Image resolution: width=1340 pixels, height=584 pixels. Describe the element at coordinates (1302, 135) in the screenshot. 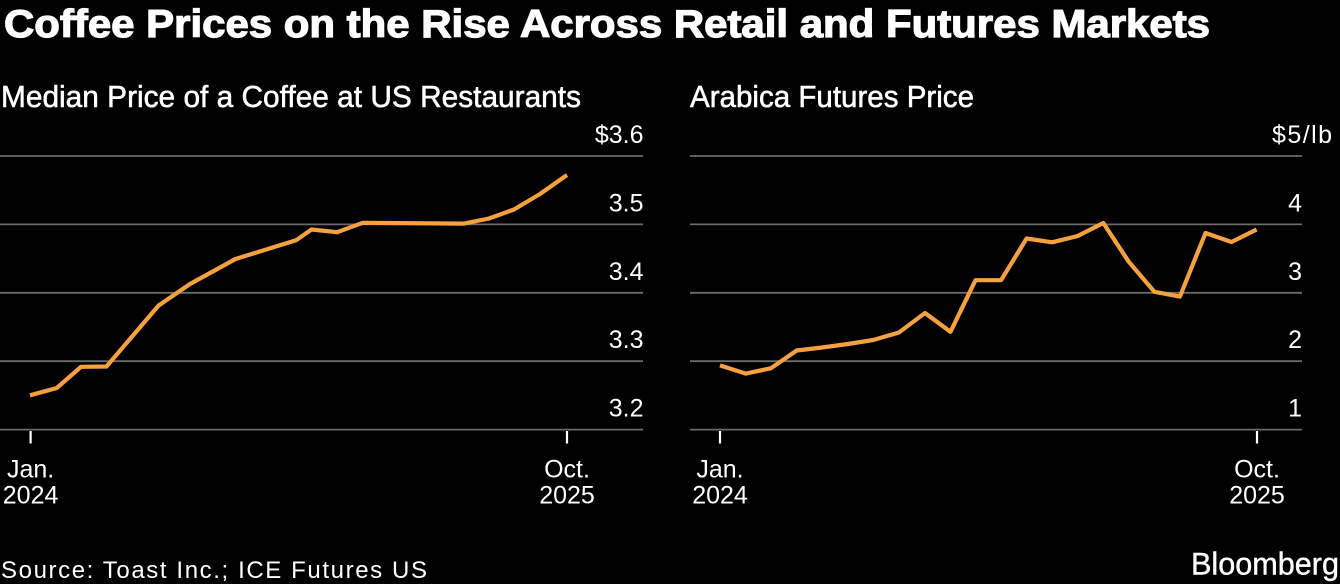

I see `svg-text: $5/lb` at that location.